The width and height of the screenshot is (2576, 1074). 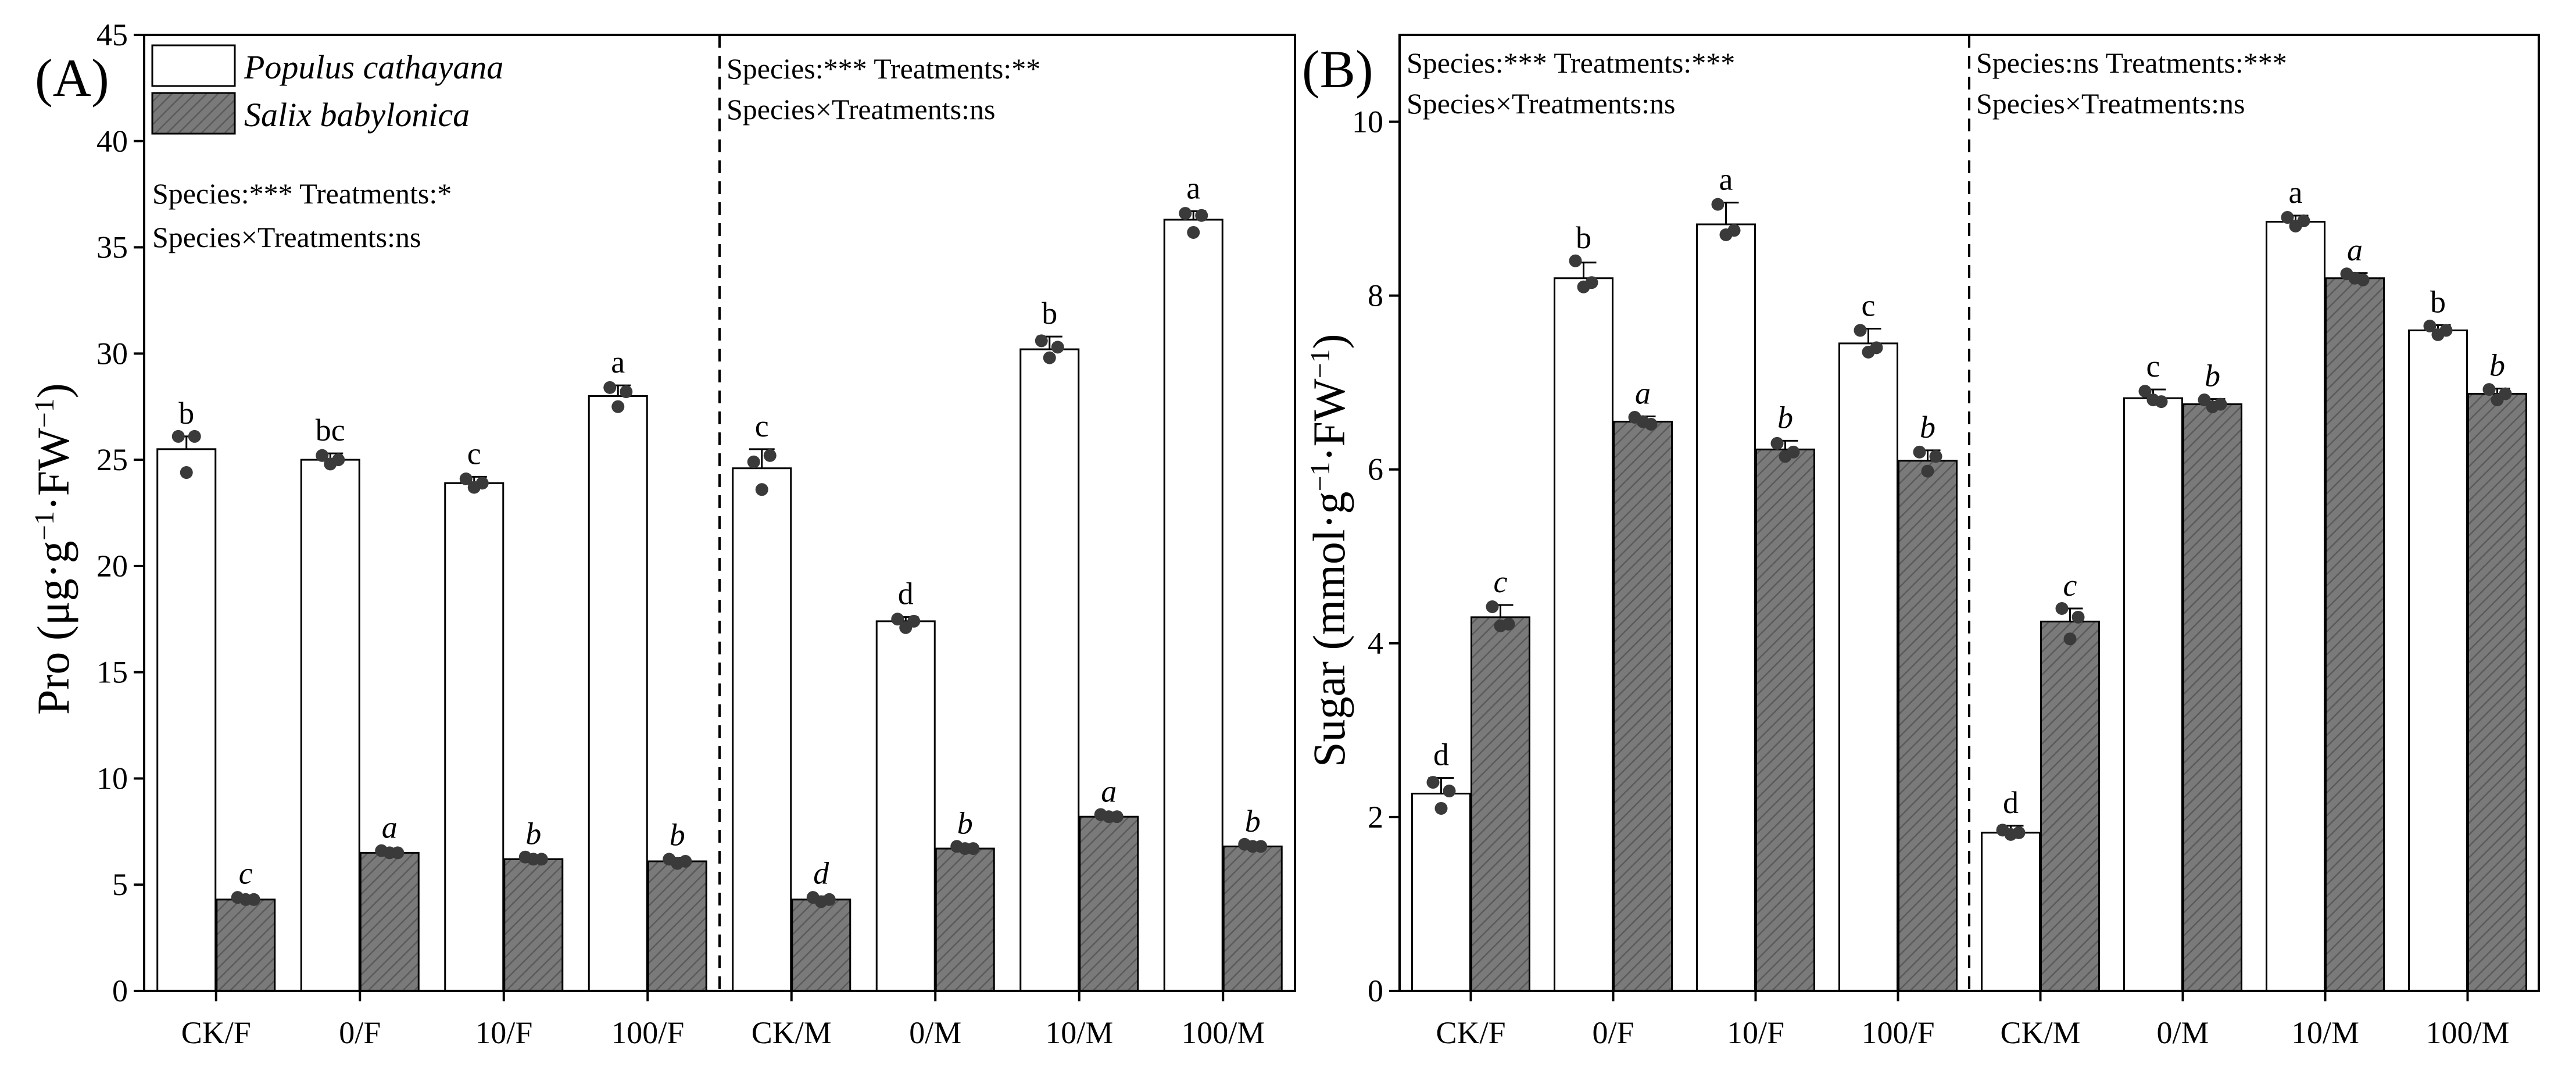 What do you see at coordinates (1375, 817) in the screenshot?
I see `y-tick-label: 2` at bounding box center [1375, 817].